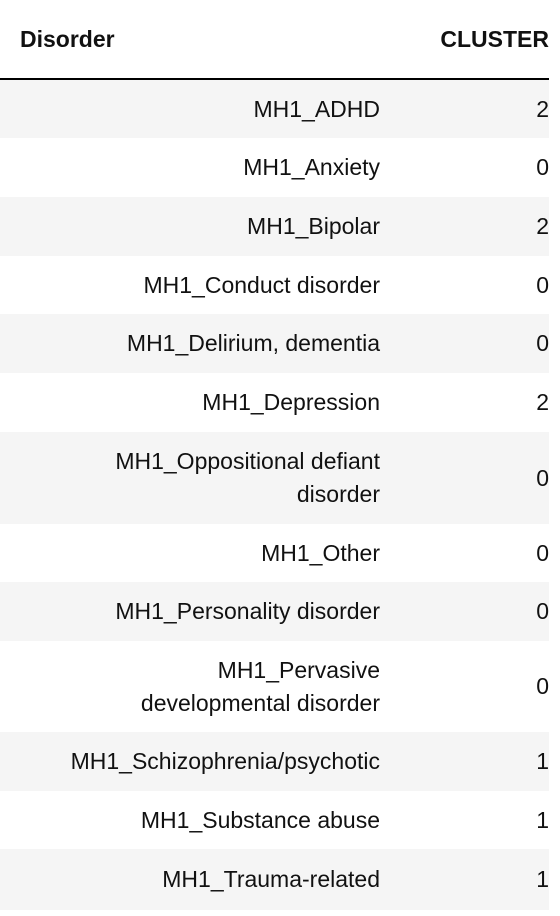 The image size is (560, 916). I want to click on table-row: MH1_Pervasive developmental disorder 0, so click(274, 686).